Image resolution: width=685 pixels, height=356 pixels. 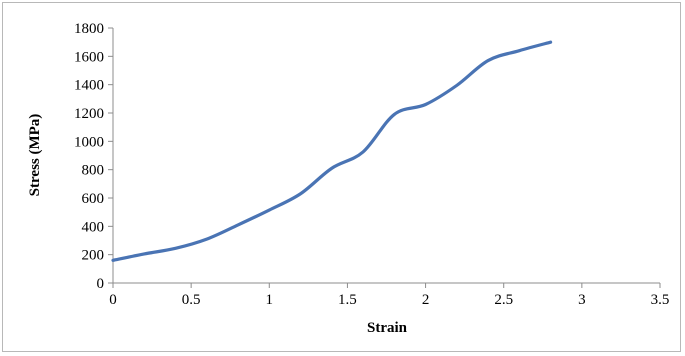 What do you see at coordinates (89, 86) in the screenshot?
I see `y-tick-label: 1400` at bounding box center [89, 86].